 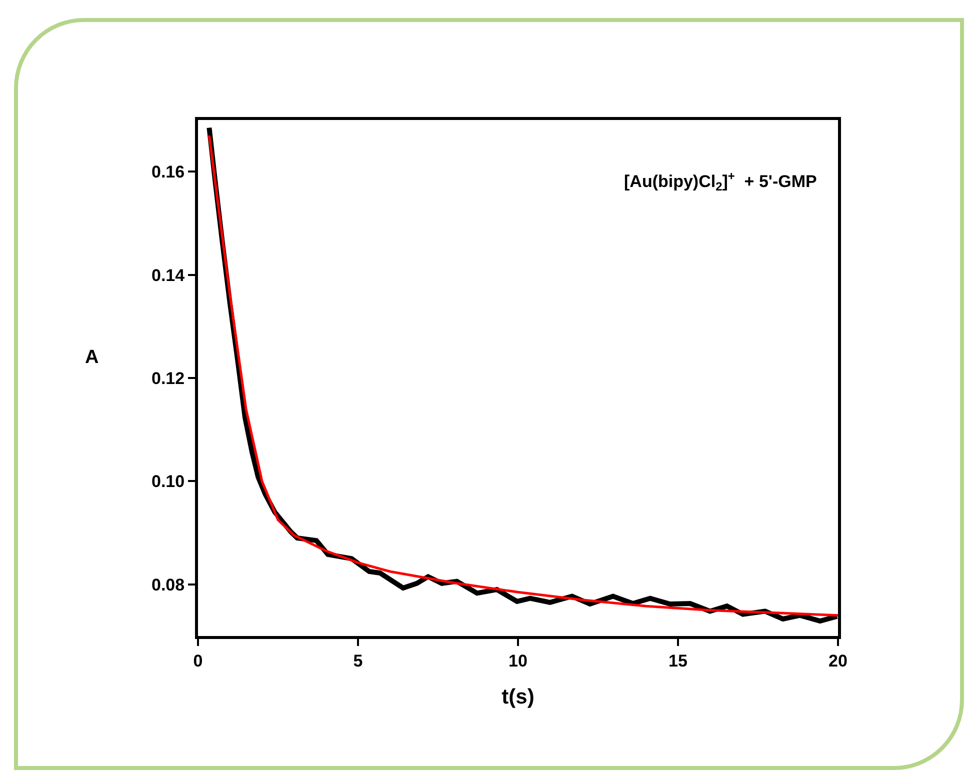 What do you see at coordinates (838, 660) in the screenshot?
I see `x-tick-label: 20` at bounding box center [838, 660].